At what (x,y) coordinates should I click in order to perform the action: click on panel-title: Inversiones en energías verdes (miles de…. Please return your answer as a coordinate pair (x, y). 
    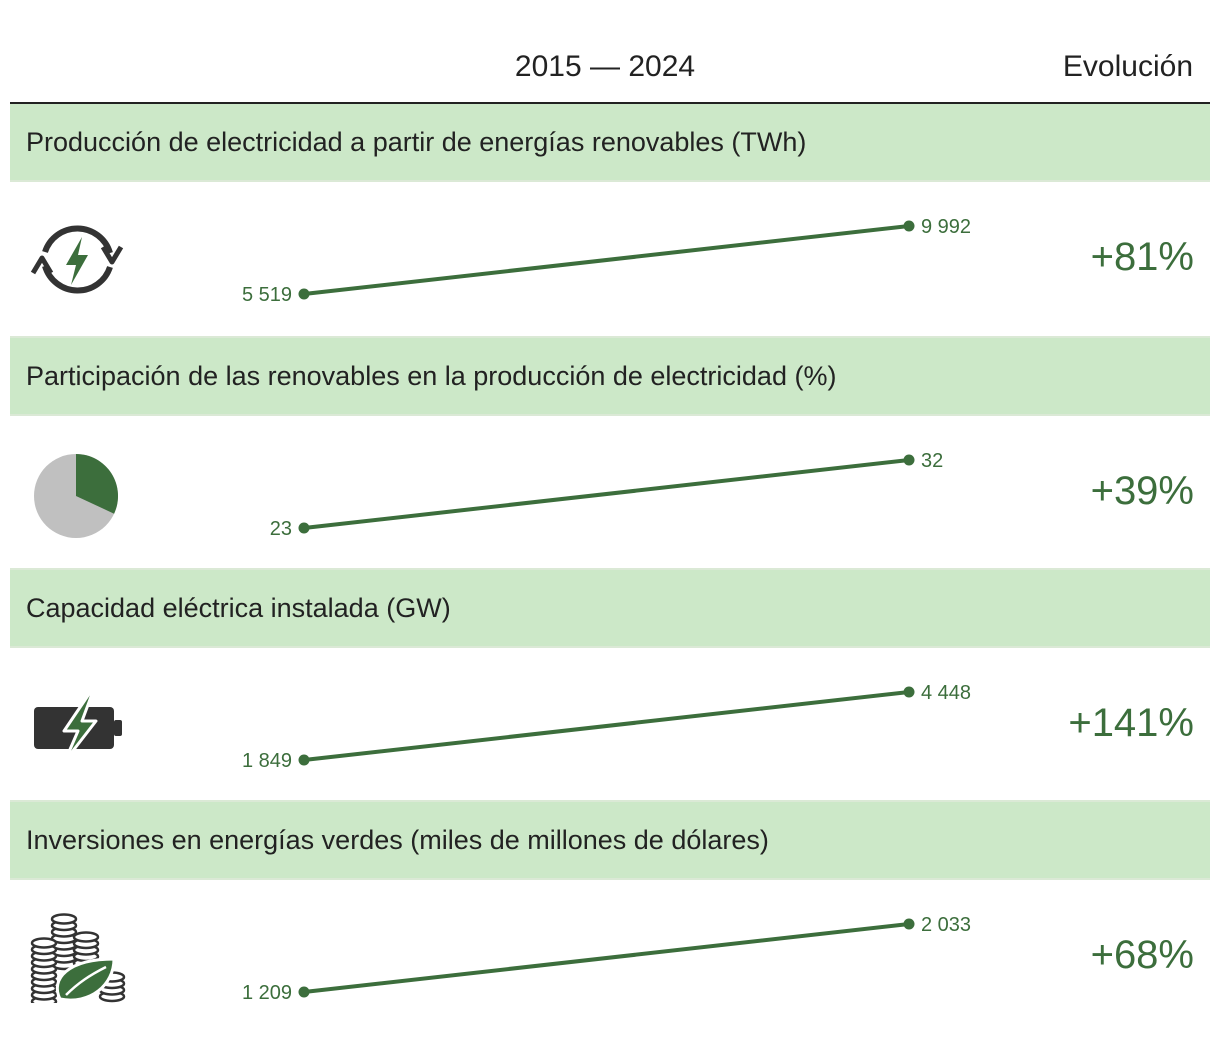
    Looking at the image, I should click on (397, 840).